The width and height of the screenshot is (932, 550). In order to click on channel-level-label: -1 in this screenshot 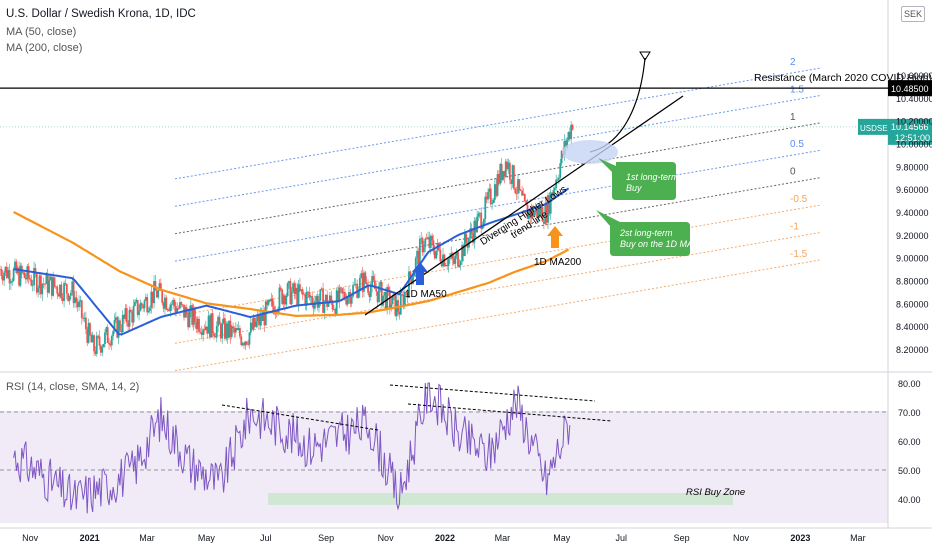, I will do `click(794, 226)`.